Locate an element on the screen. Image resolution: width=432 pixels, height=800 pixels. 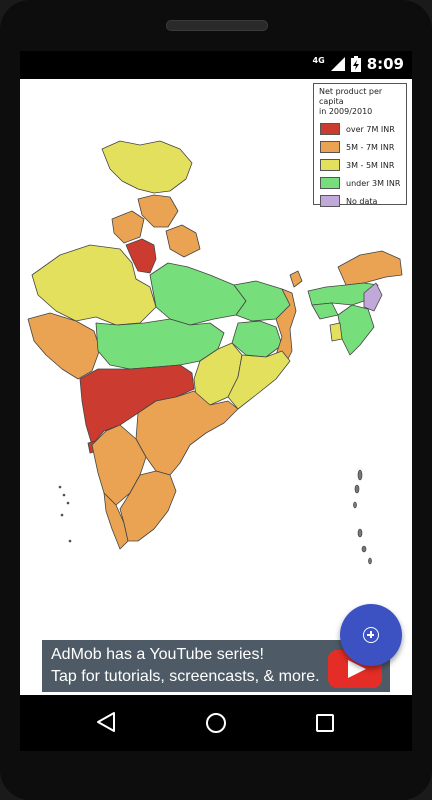
region-gujarat is located at coordinates (64, 346).